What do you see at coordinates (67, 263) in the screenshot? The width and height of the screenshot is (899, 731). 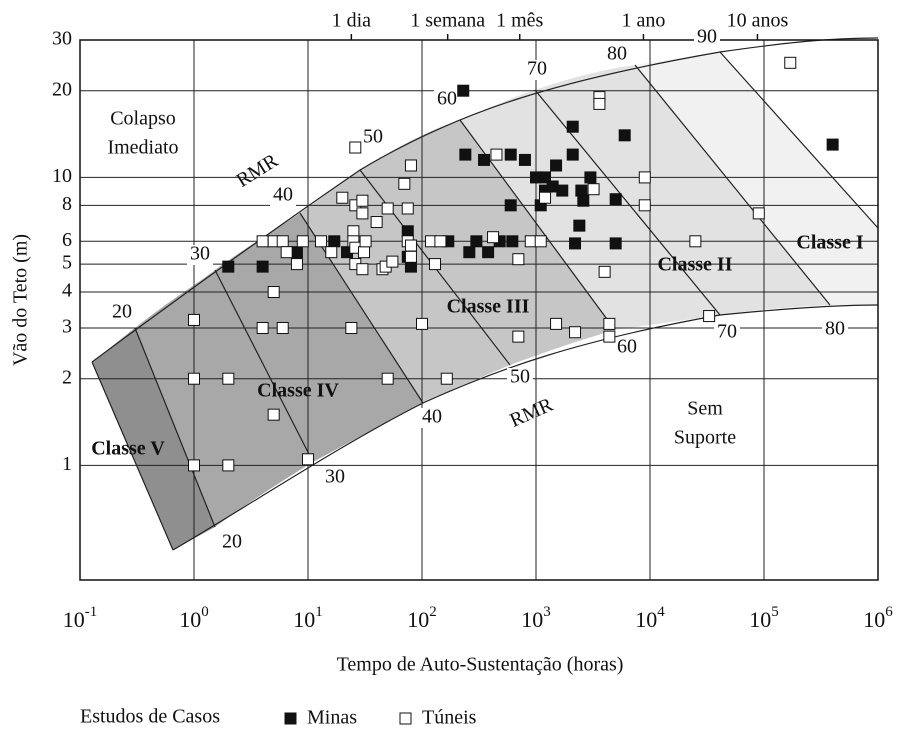 I see `y-tick-label: 5` at bounding box center [67, 263].